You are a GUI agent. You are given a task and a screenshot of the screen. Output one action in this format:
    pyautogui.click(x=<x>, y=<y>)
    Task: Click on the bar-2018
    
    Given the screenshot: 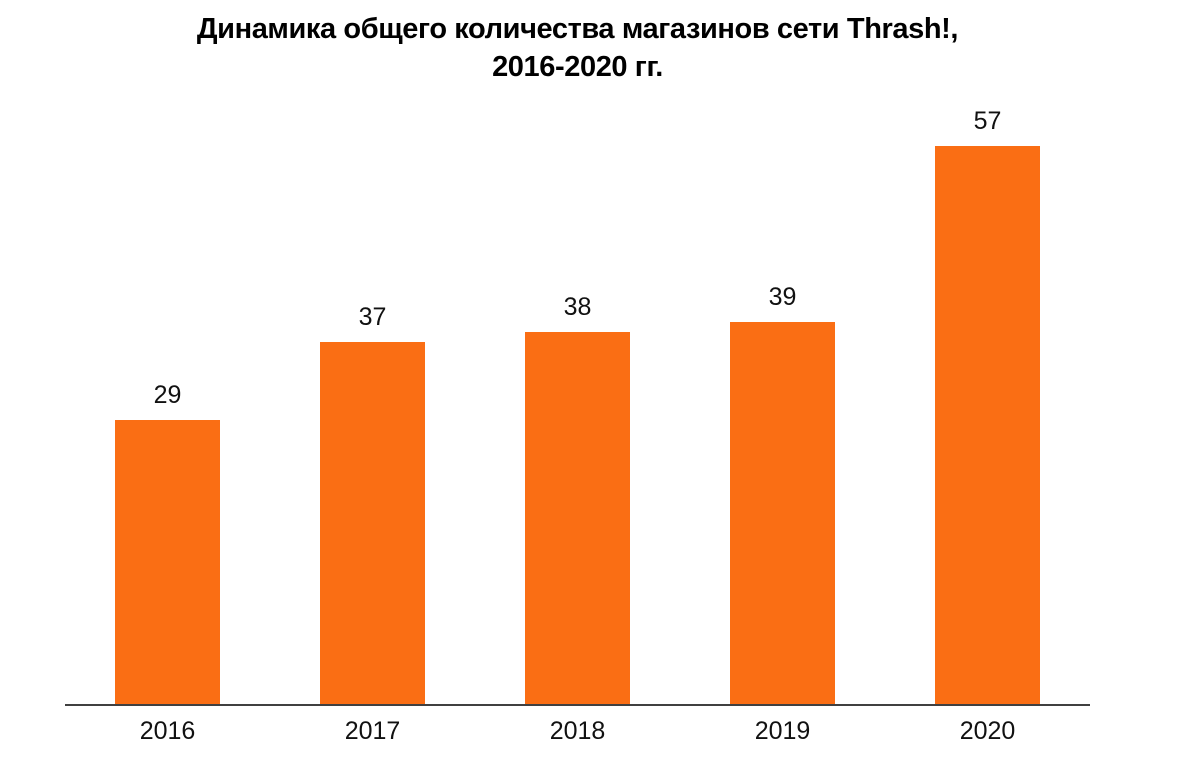 What is the action you would take?
    pyautogui.click(x=577, y=518)
    